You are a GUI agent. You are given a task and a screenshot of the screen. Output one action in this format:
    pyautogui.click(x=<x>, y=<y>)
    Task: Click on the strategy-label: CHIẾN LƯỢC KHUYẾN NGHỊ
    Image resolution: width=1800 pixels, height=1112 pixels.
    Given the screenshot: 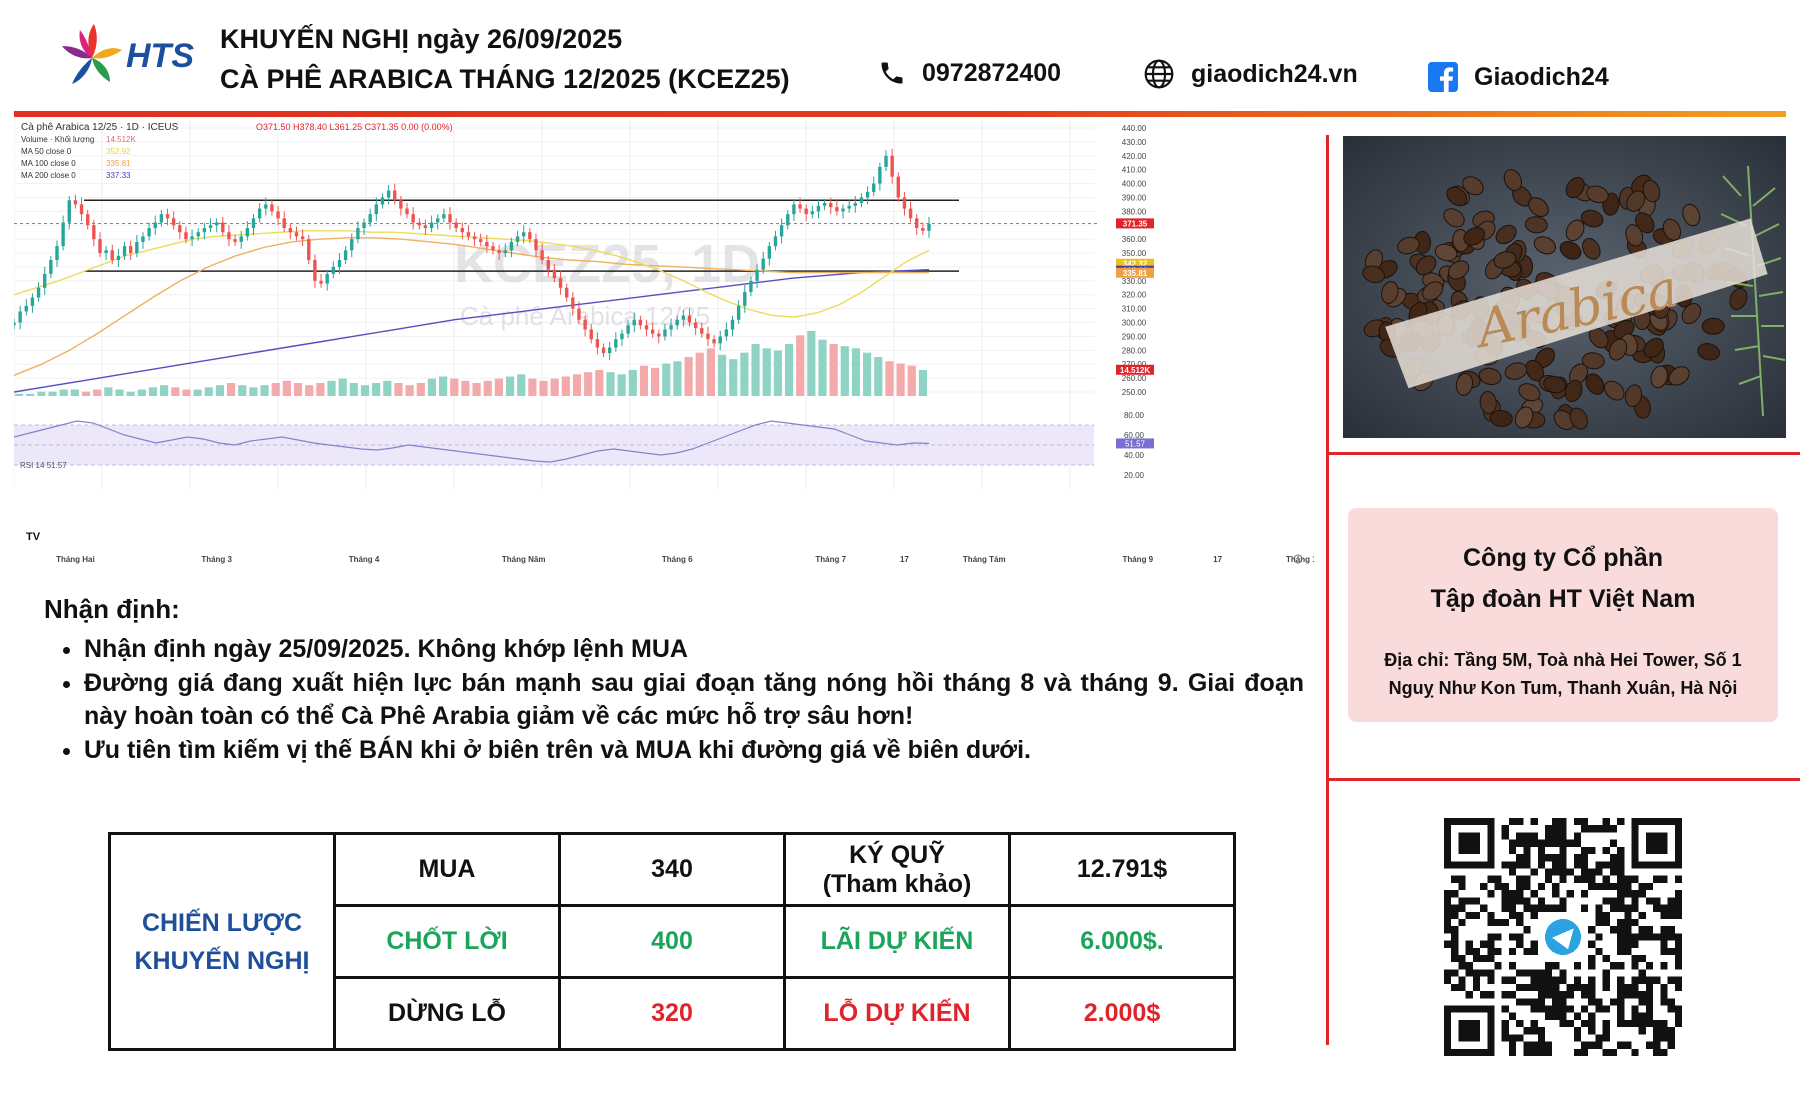 What is the action you would take?
    pyautogui.click(x=222, y=941)
    